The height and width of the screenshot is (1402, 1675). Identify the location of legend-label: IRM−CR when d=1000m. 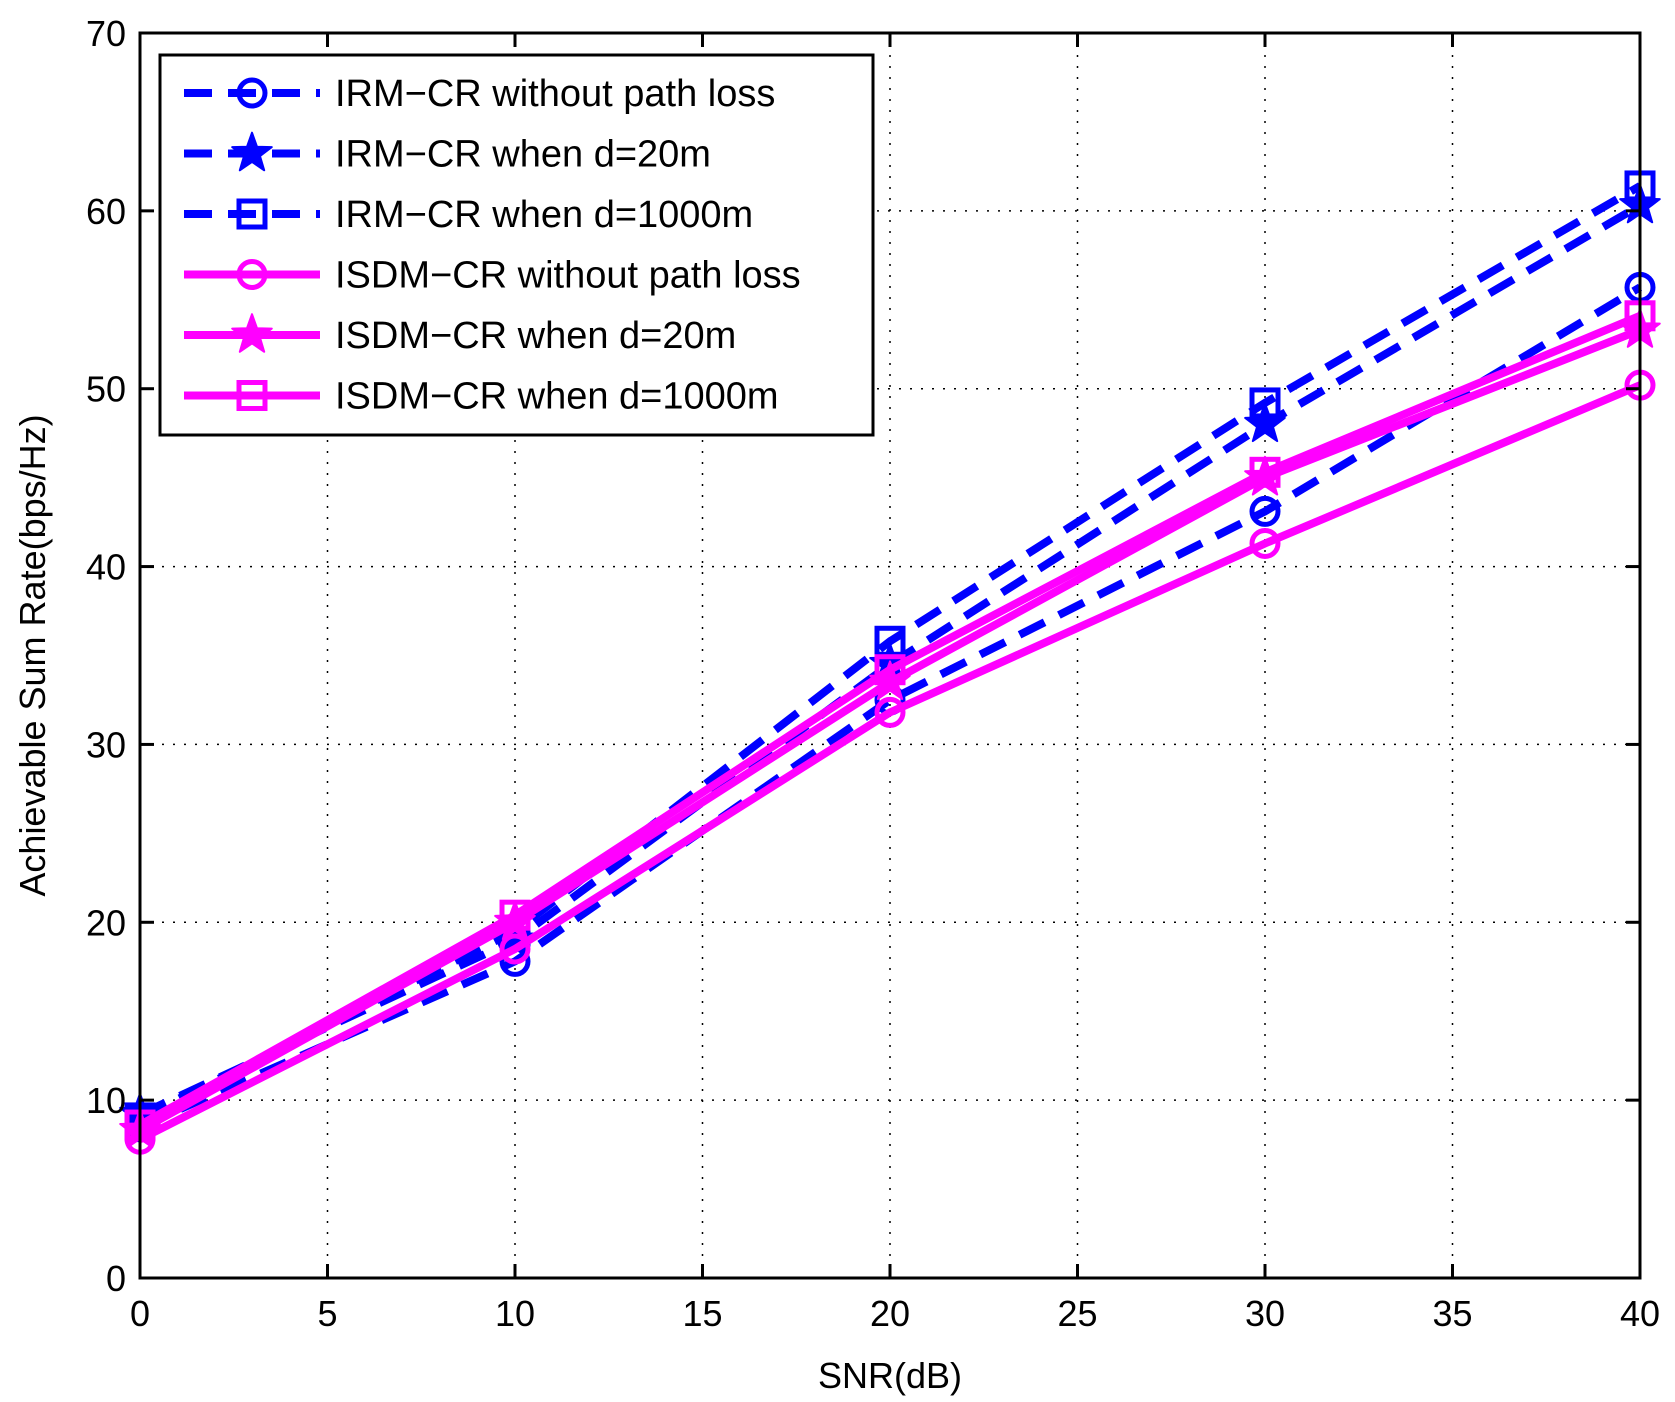
(544, 215).